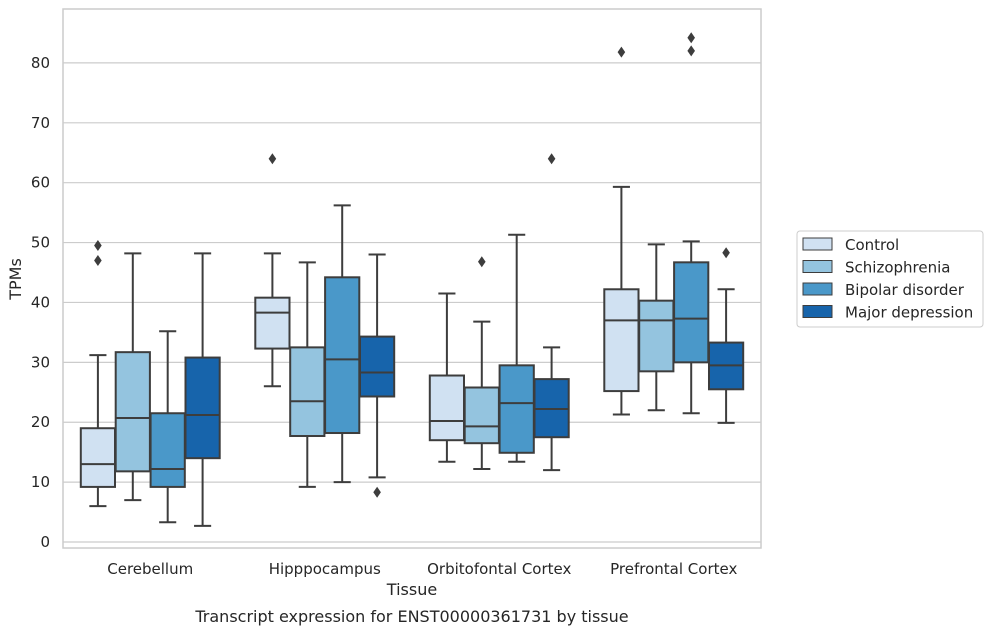  I want to click on x-tick-label: Cerebellum, so click(150, 569).